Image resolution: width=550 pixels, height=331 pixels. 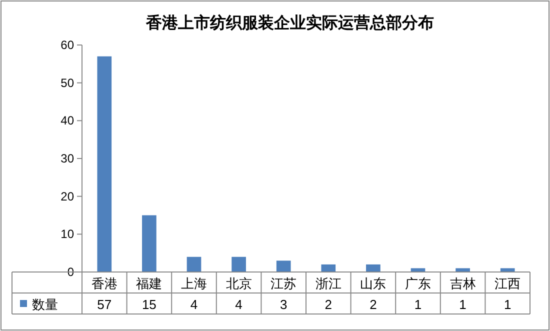 What do you see at coordinates (67, 121) in the screenshot?
I see `y-tick-label: 40` at bounding box center [67, 121].